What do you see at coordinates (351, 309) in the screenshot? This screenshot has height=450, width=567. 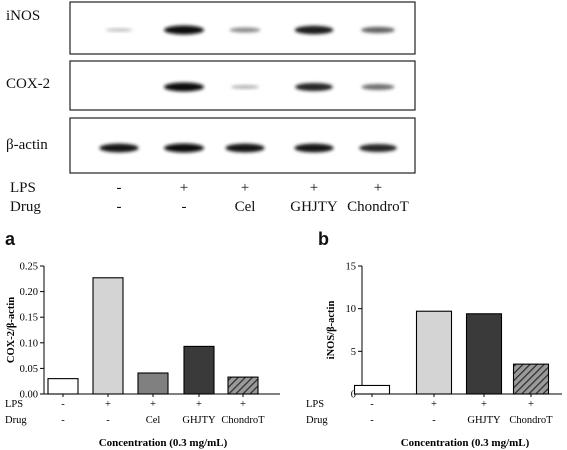 I see `y-tick-label: 10` at bounding box center [351, 309].